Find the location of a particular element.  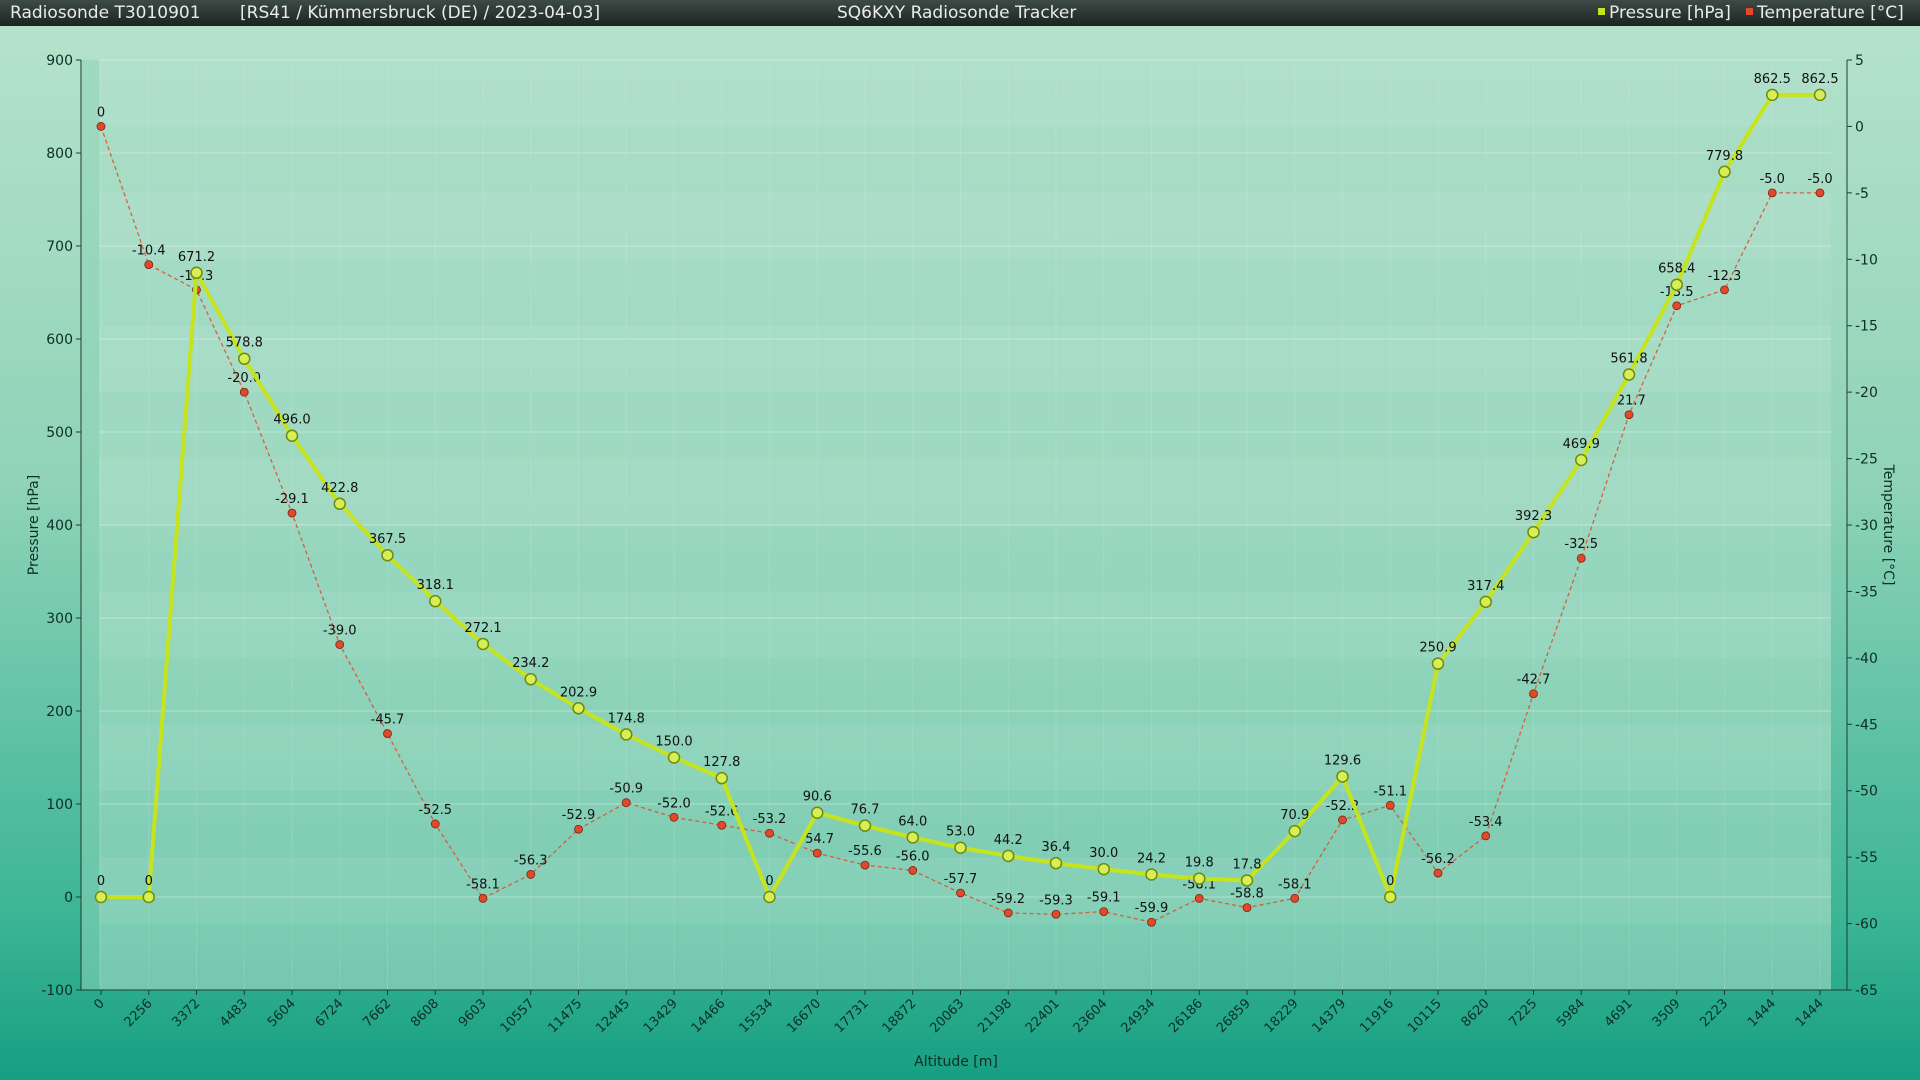

temperature-data-label: -12.3 is located at coordinates (1725, 276).